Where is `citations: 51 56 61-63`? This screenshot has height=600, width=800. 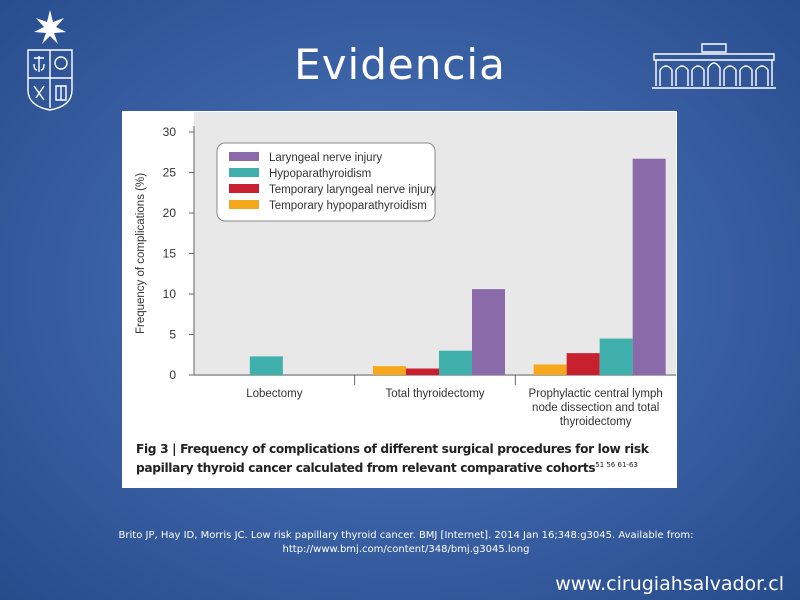
citations: 51 56 61-63 is located at coordinates (616, 465).